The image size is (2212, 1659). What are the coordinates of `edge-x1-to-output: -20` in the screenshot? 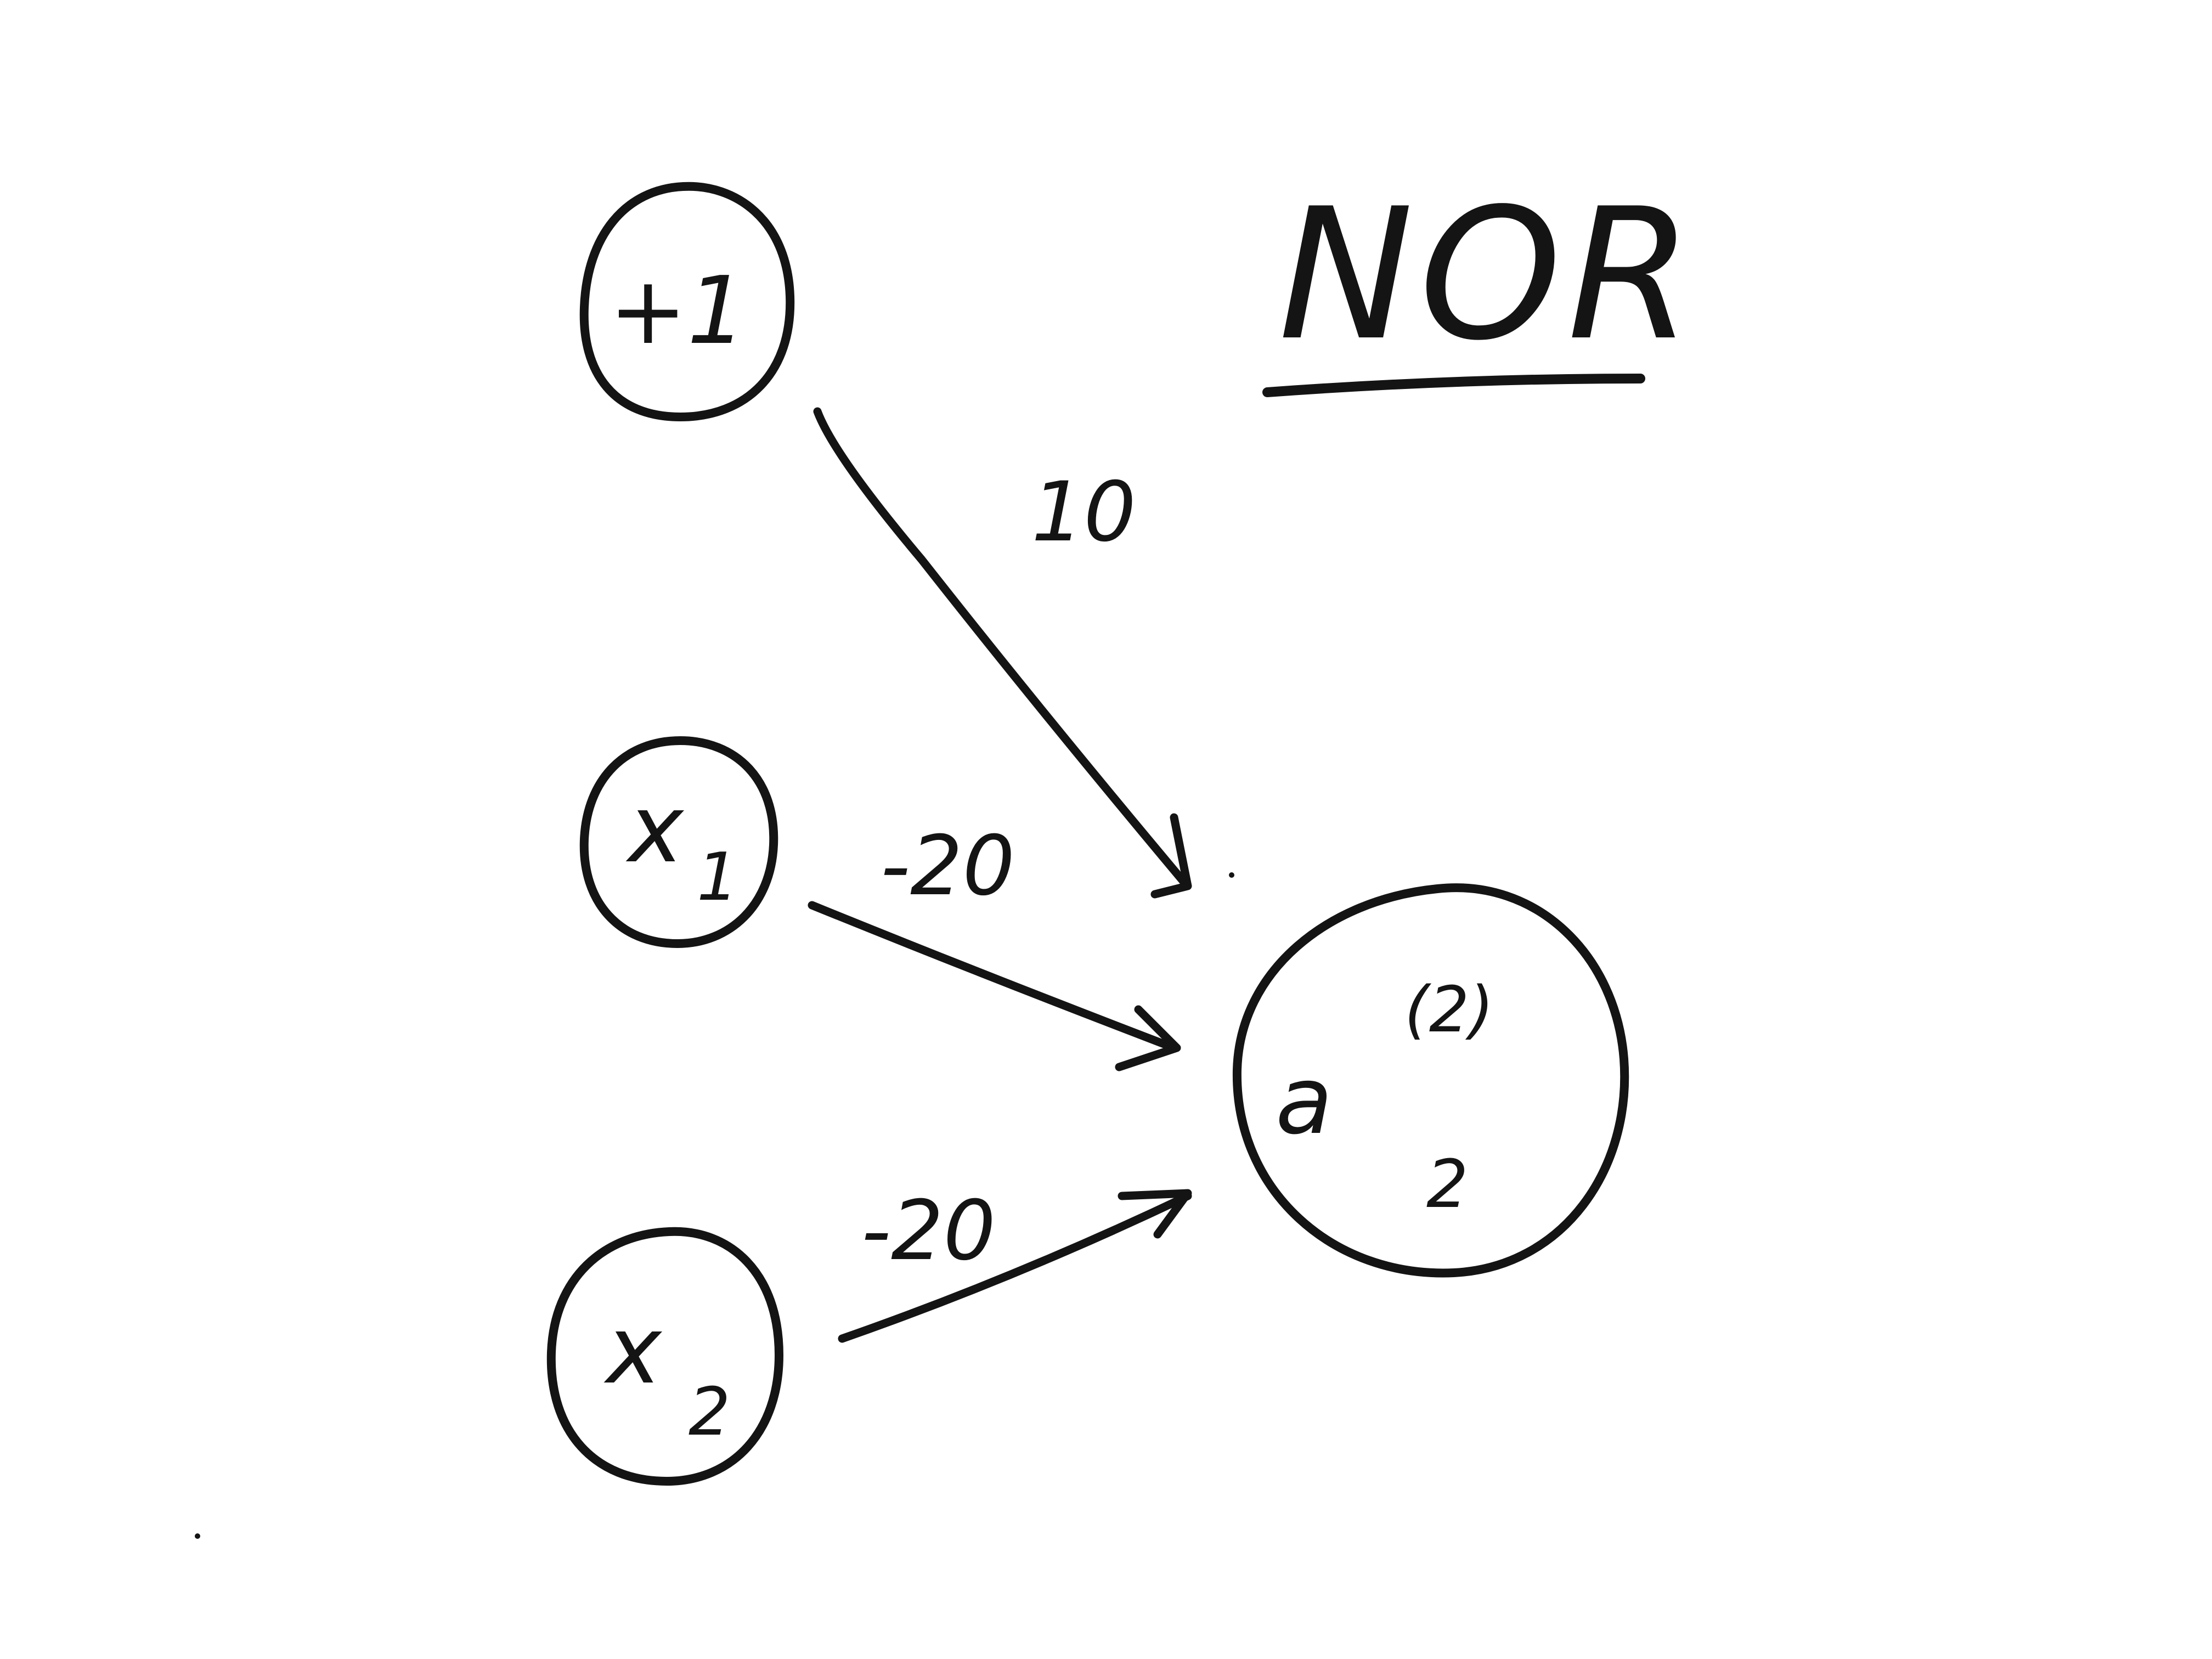 It's located at (995, 945).